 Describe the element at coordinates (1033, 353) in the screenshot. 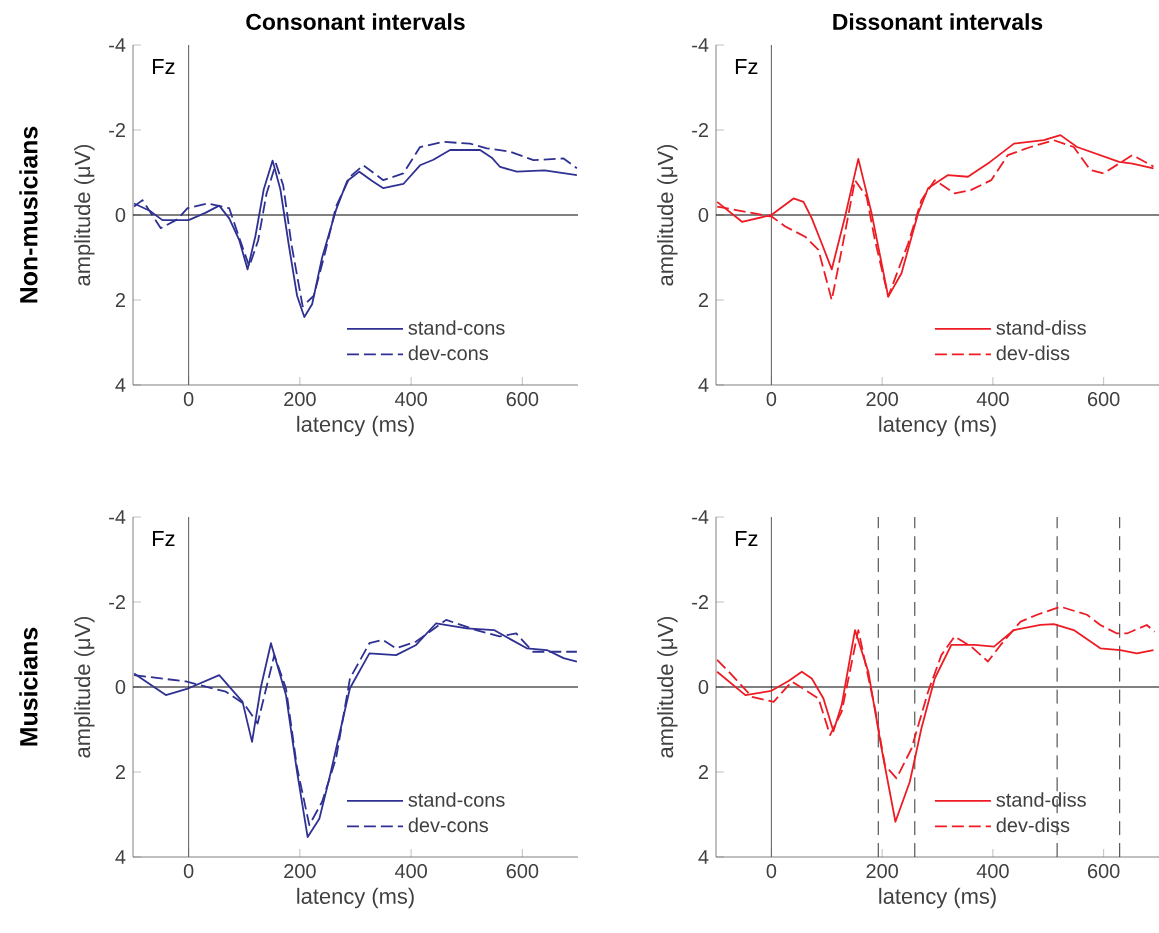

I see `legend-label: dev-diss` at that location.